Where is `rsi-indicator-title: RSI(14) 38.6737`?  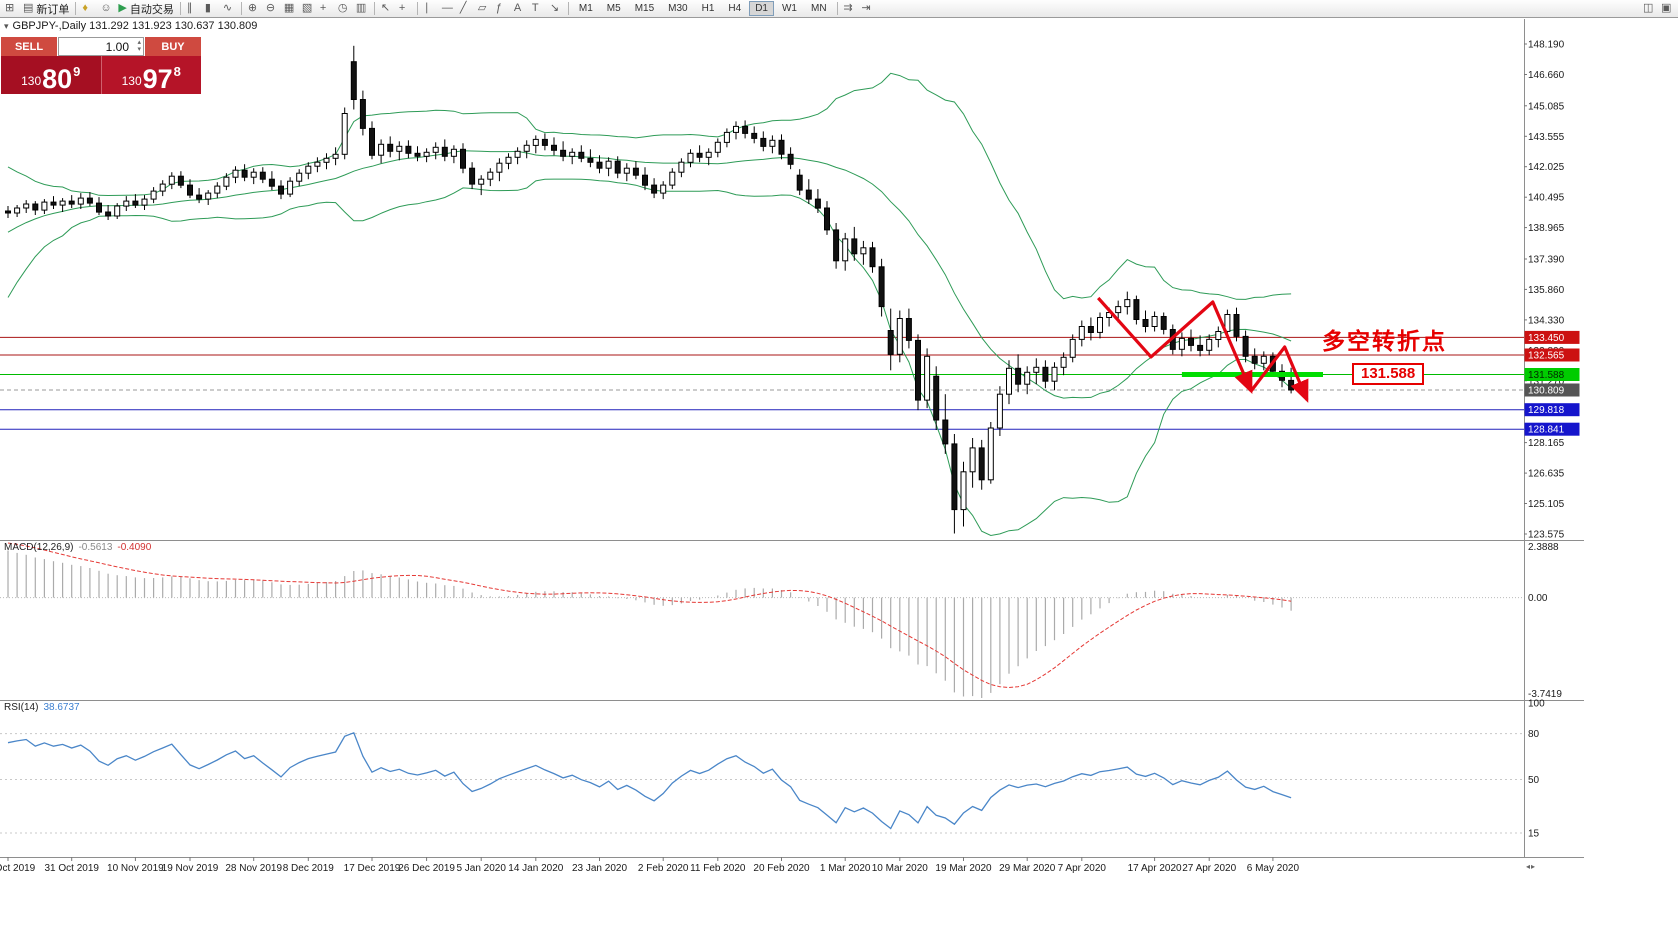
rsi-indicator-title: RSI(14) 38.6737 is located at coordinates (42, 707).